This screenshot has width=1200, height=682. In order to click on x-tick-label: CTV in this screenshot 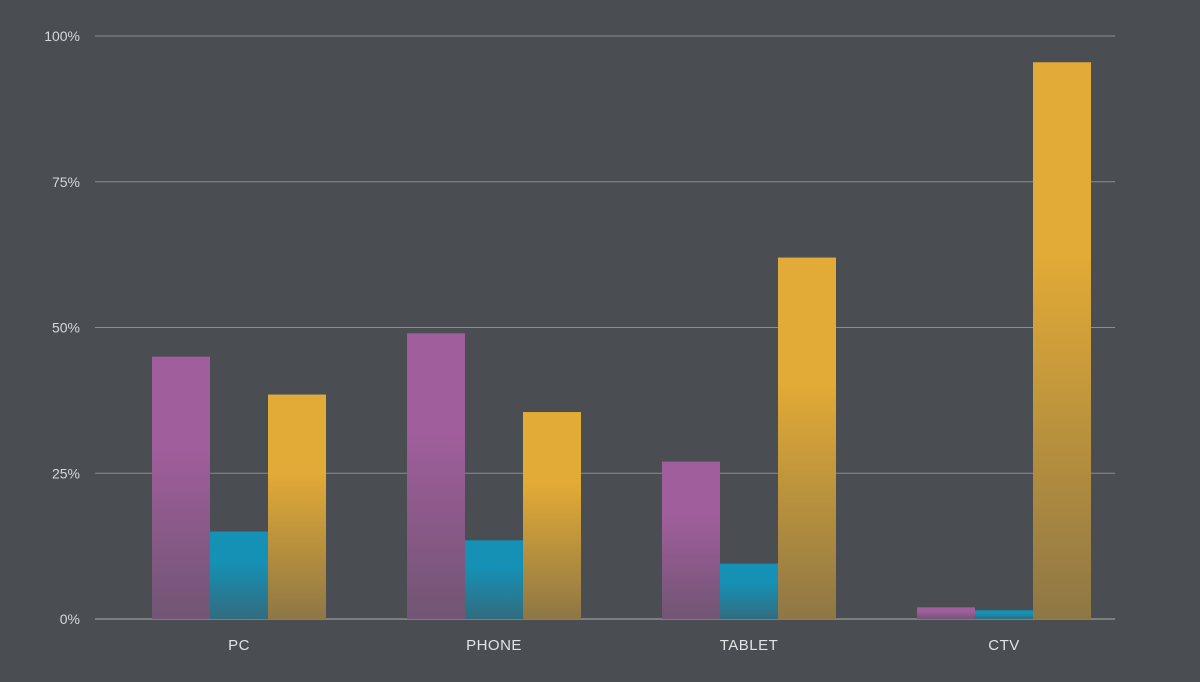, I will do `click(1004, 645)`.